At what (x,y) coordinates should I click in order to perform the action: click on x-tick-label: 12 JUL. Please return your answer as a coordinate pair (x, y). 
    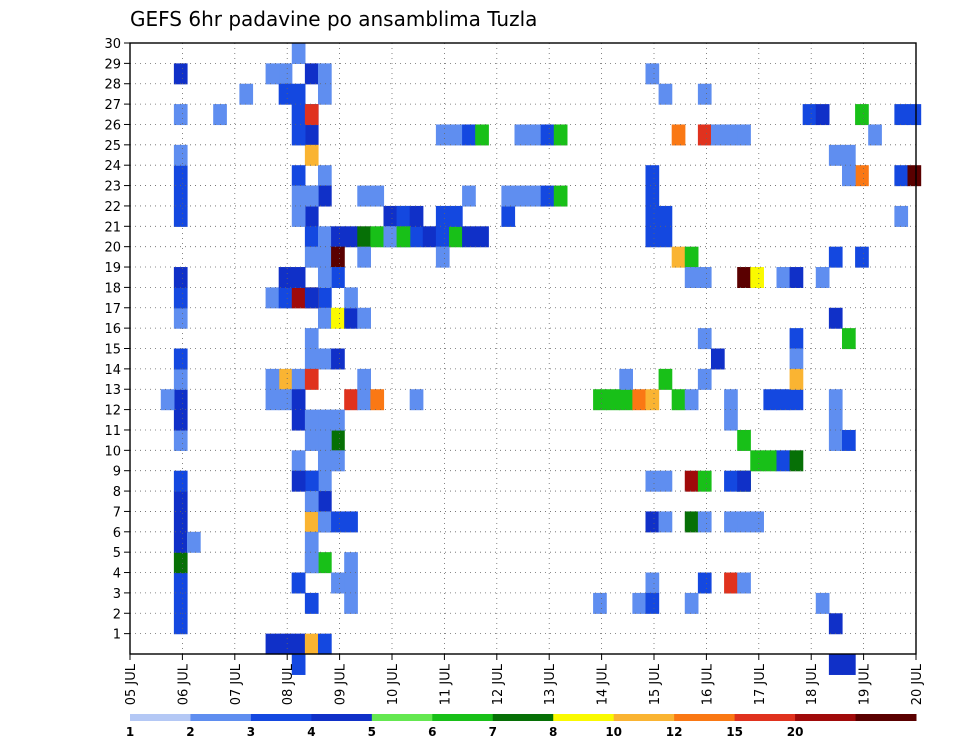
    Looking at the image, I should click on (498, 684).